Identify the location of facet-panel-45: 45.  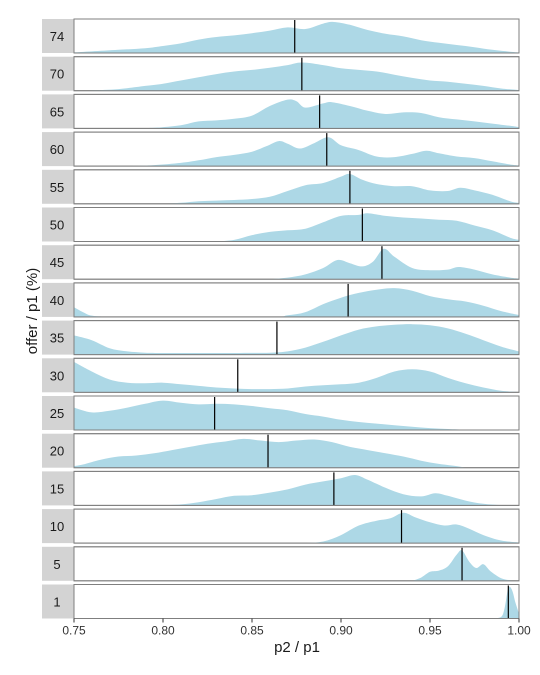
(281, 262).